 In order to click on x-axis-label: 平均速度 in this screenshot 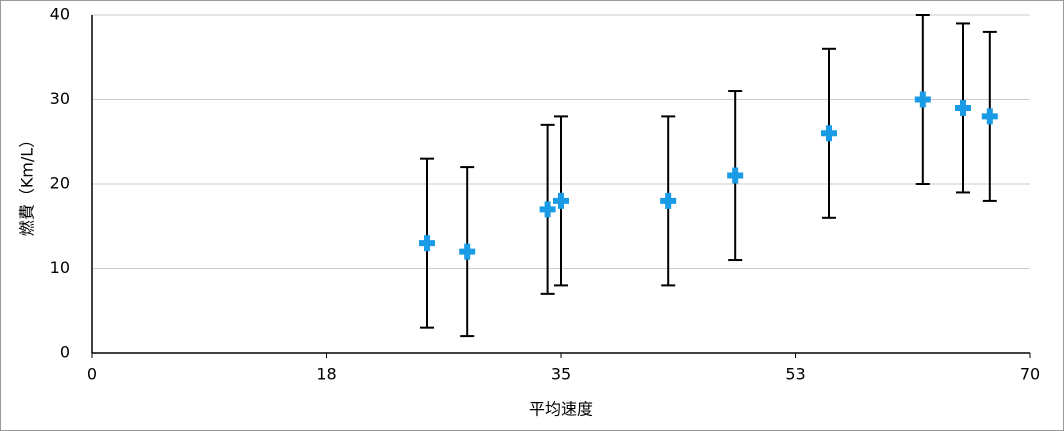, I will do `click(561, 409)`.